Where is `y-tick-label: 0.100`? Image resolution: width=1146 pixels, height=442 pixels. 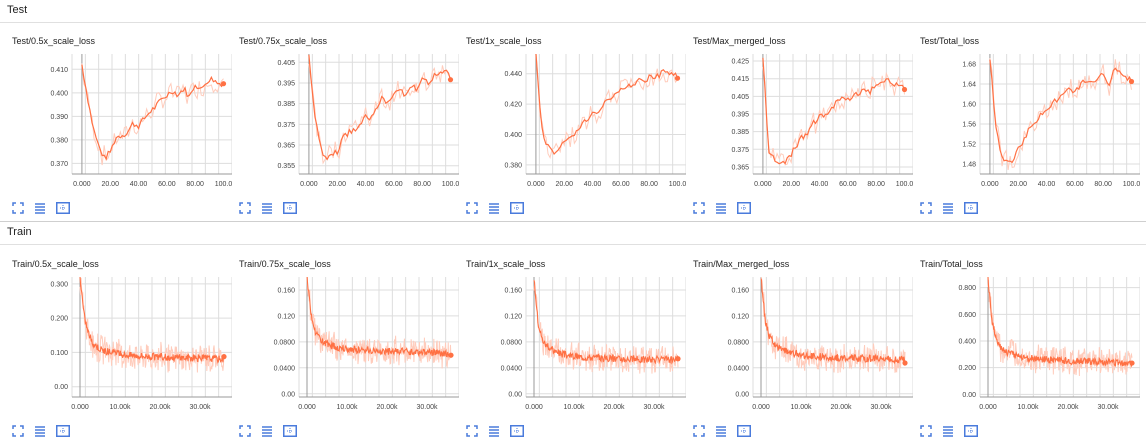 y-tick-label: 0.100 is located at coordinates (59, 353).